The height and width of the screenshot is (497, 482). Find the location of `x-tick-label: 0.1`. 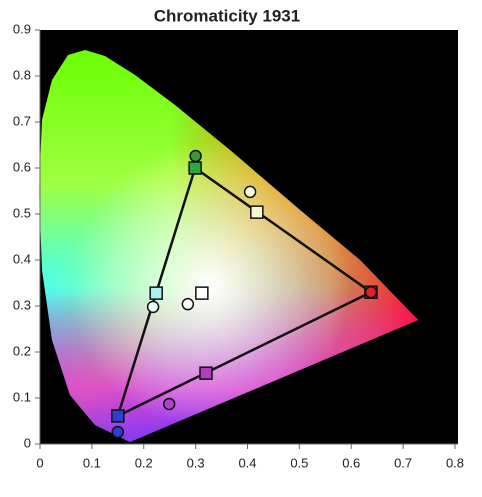

x-tick-label: 0.1 is located at coordinates (92, 462).